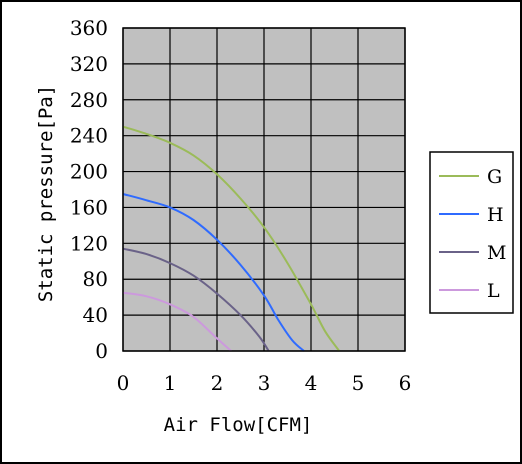 This screenshot has height=464, width=522. Describe the element at coordinates (496, 253) in the screenshot. I see `legend-label-M: M` at that location.